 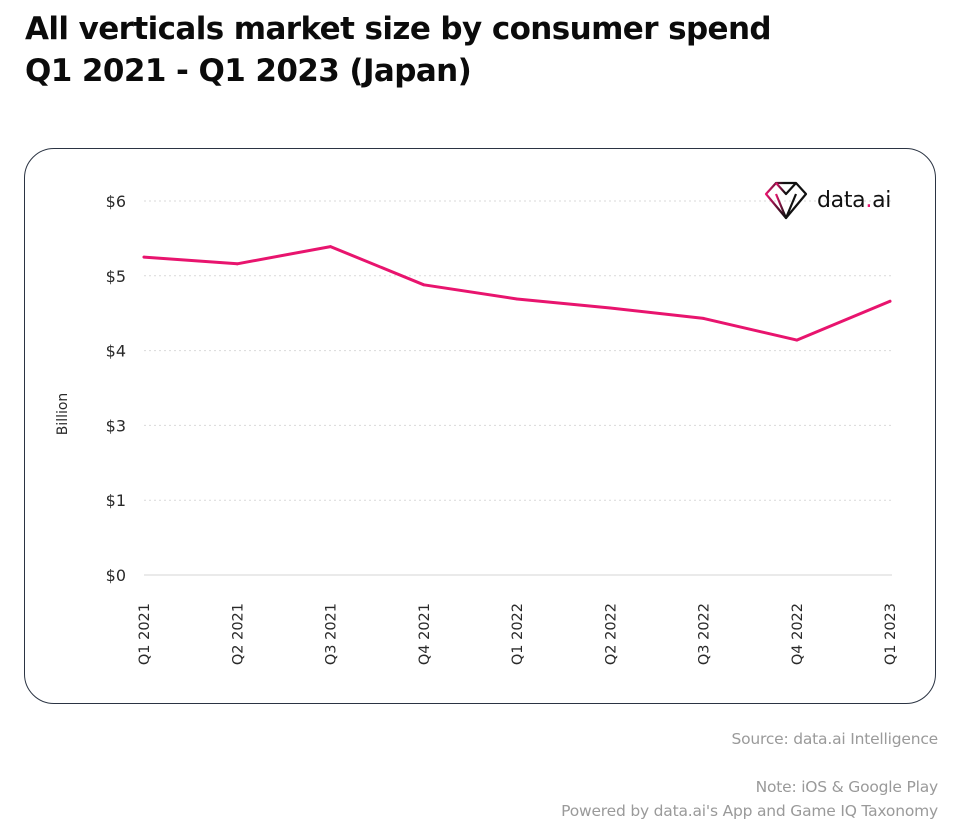 I want to click on y-tick-label: $6, so click(x=116, y=201).